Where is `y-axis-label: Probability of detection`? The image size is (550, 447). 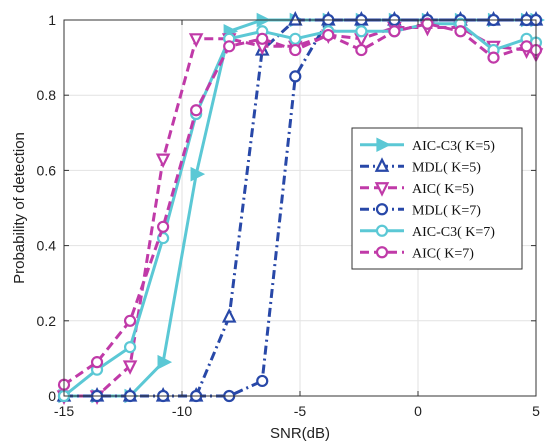 y-axis-label: Probability of detection is located at coordinates (19, 208).